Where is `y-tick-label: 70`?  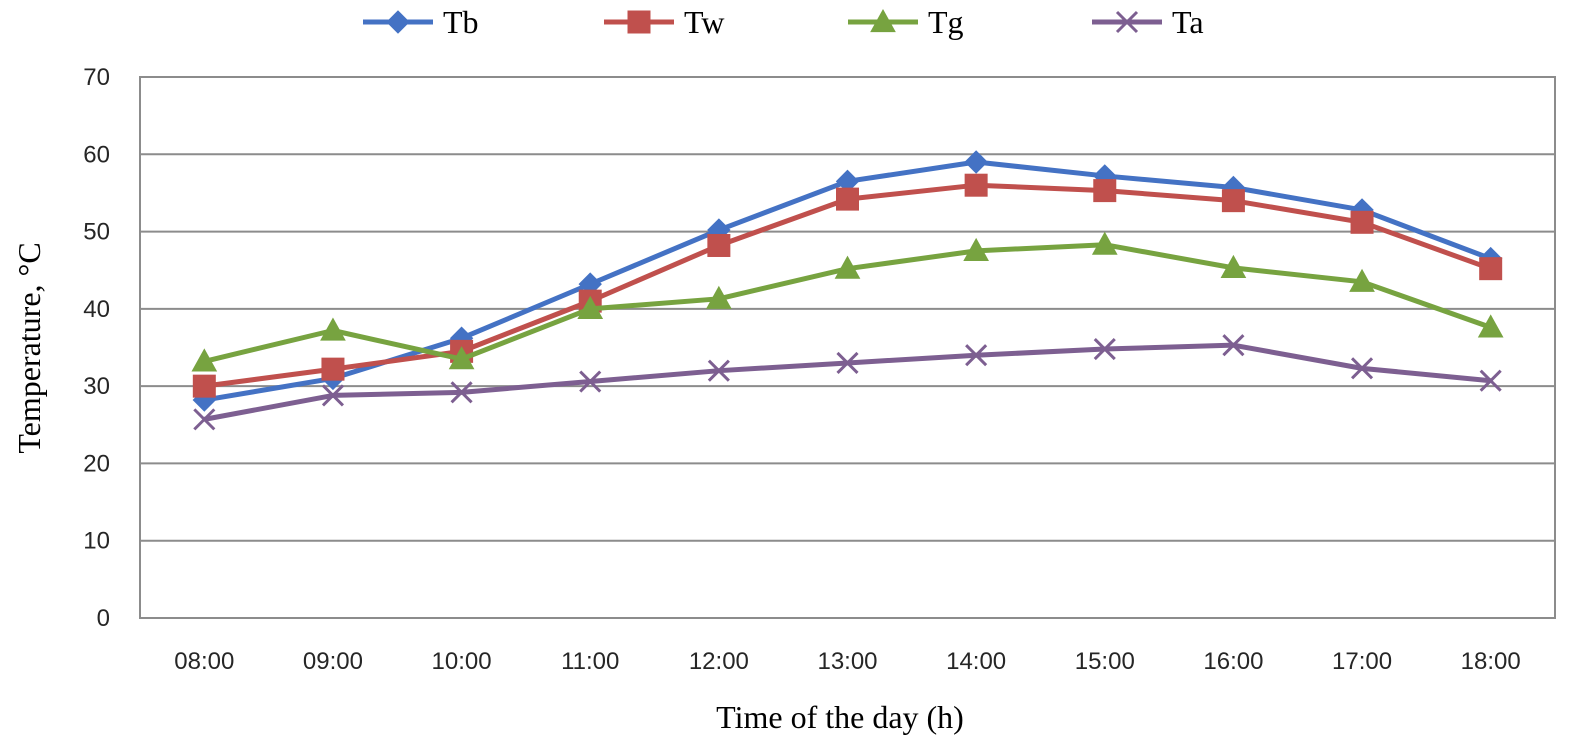
y-tick-label: 70 is located at coordinates (96, 77).